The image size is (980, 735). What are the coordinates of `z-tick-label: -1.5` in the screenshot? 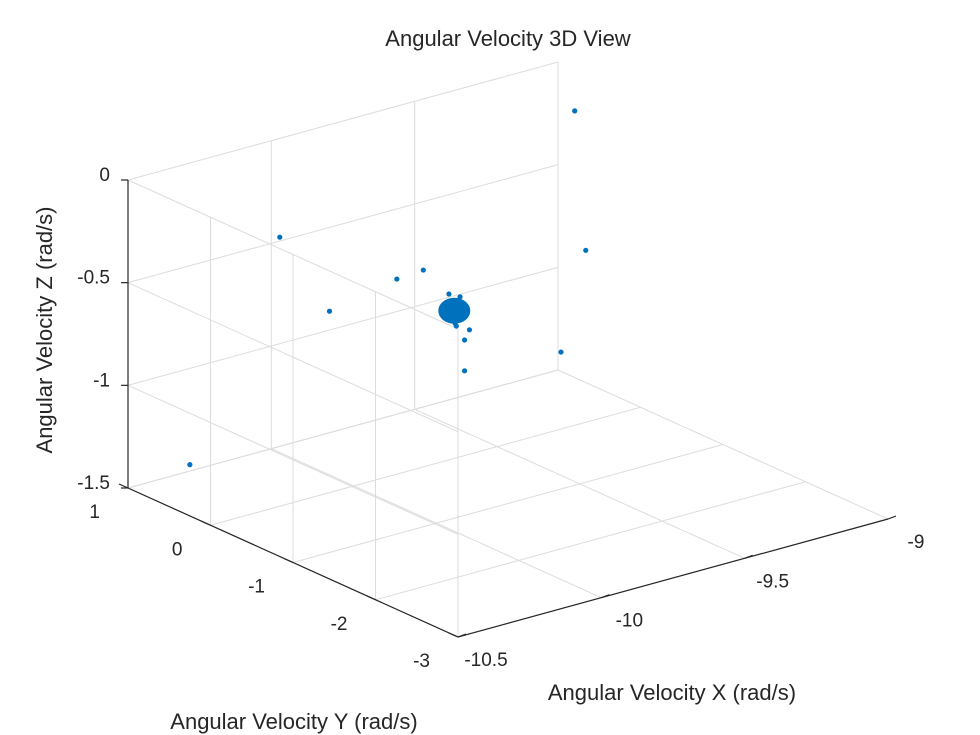 It's located at (93, 483).